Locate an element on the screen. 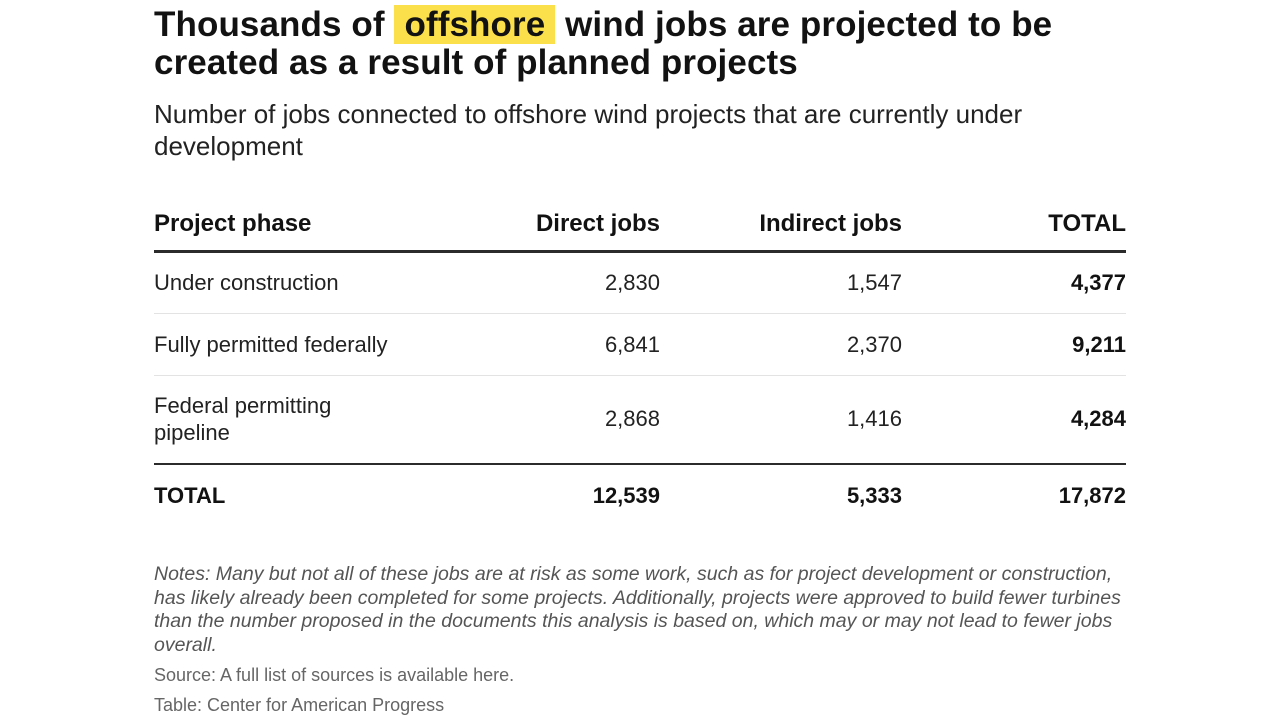 The height and width of the screenshot is (720, 1280). cell-total-indirect-jobs: 5,333 is located at coordinates (874, 495).